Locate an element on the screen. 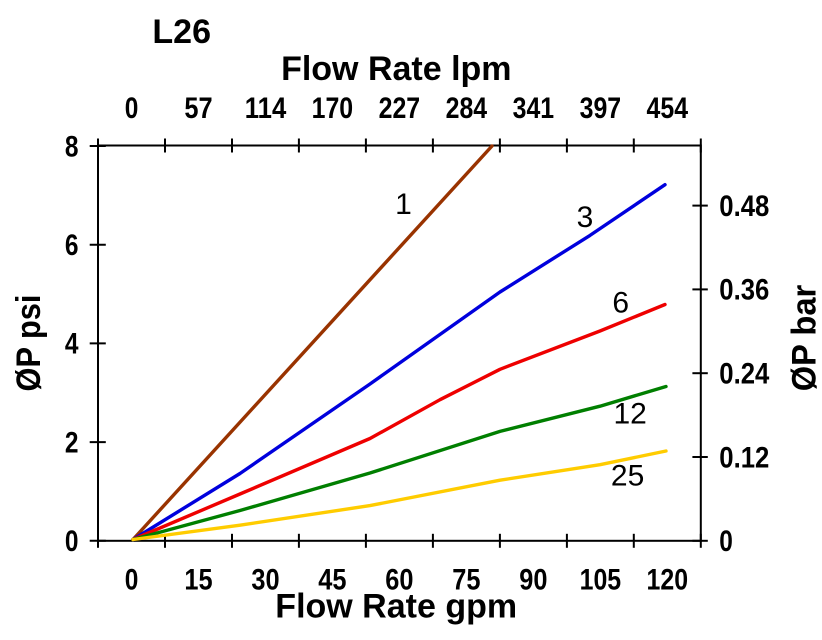  svg-text: 0.48 is located at coordinates (744, 206).